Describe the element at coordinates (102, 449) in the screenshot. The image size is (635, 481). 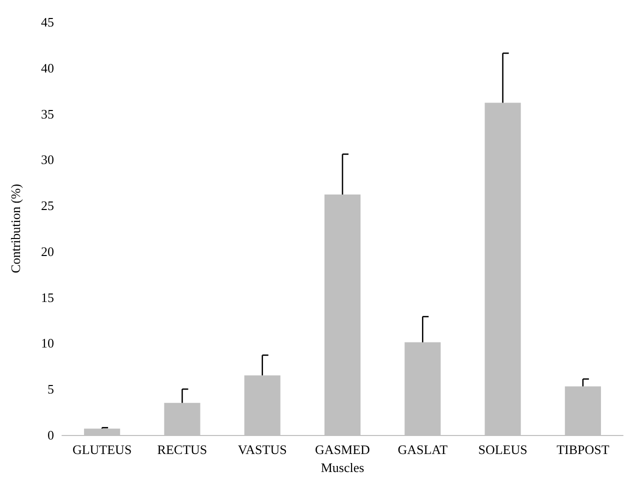
I see `x-tick-label: GLUTEUS` at that location.